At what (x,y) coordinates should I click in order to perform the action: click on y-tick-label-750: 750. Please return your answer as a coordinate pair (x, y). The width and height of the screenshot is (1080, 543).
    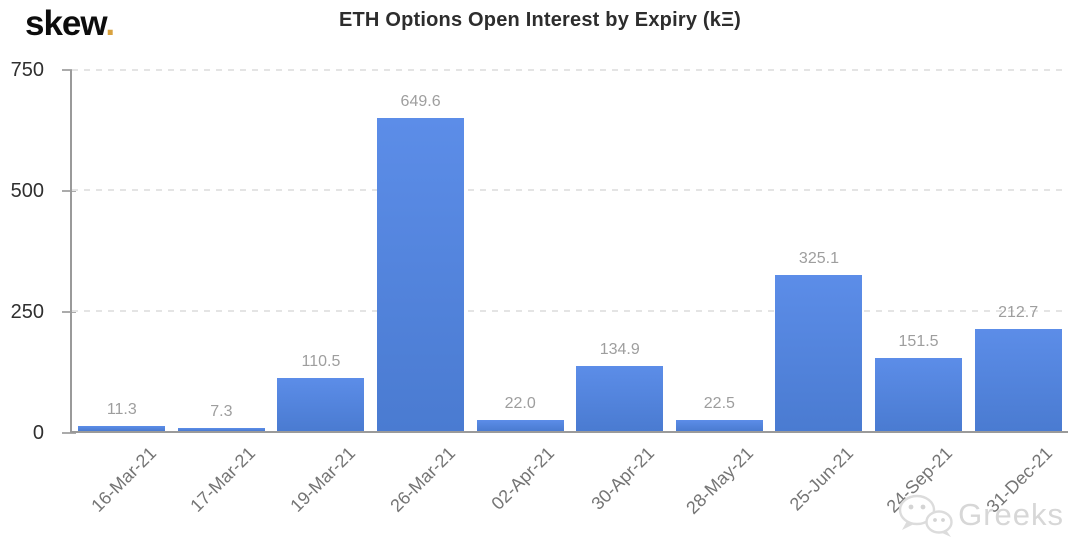
    Looking at the image, I should click on (27, 70).